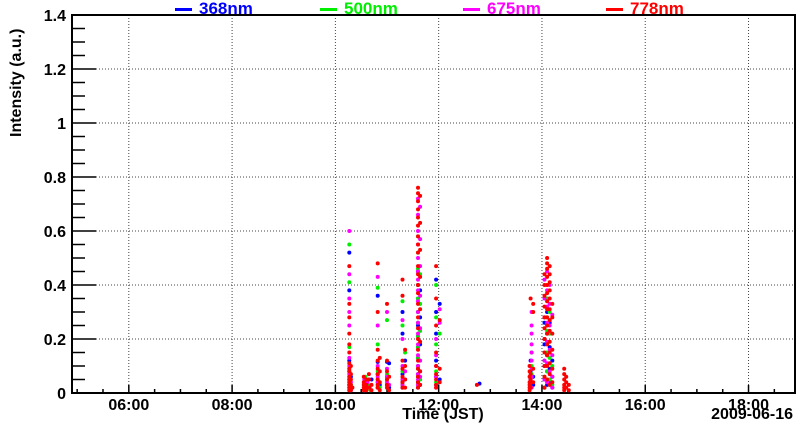  Describe the element at coordinates (55, 232) in the screenshot. I see `svg-text: 0.6` at that location.